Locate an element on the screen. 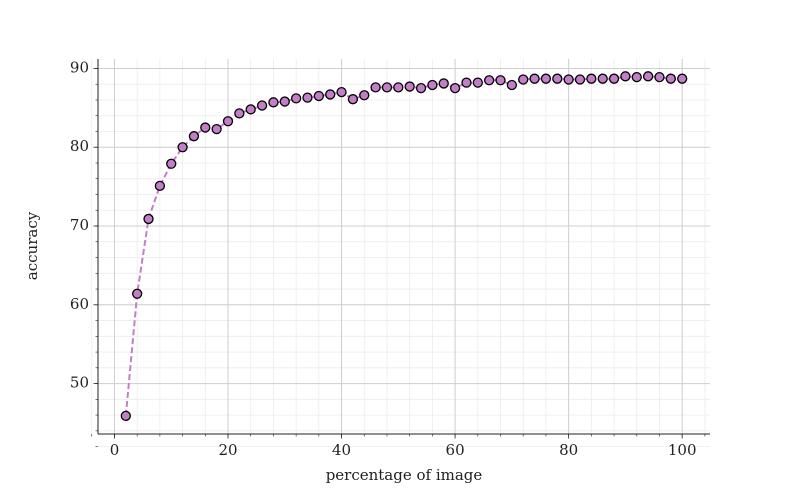  x-tick-label: 60 is located at coordinates (455, 450).